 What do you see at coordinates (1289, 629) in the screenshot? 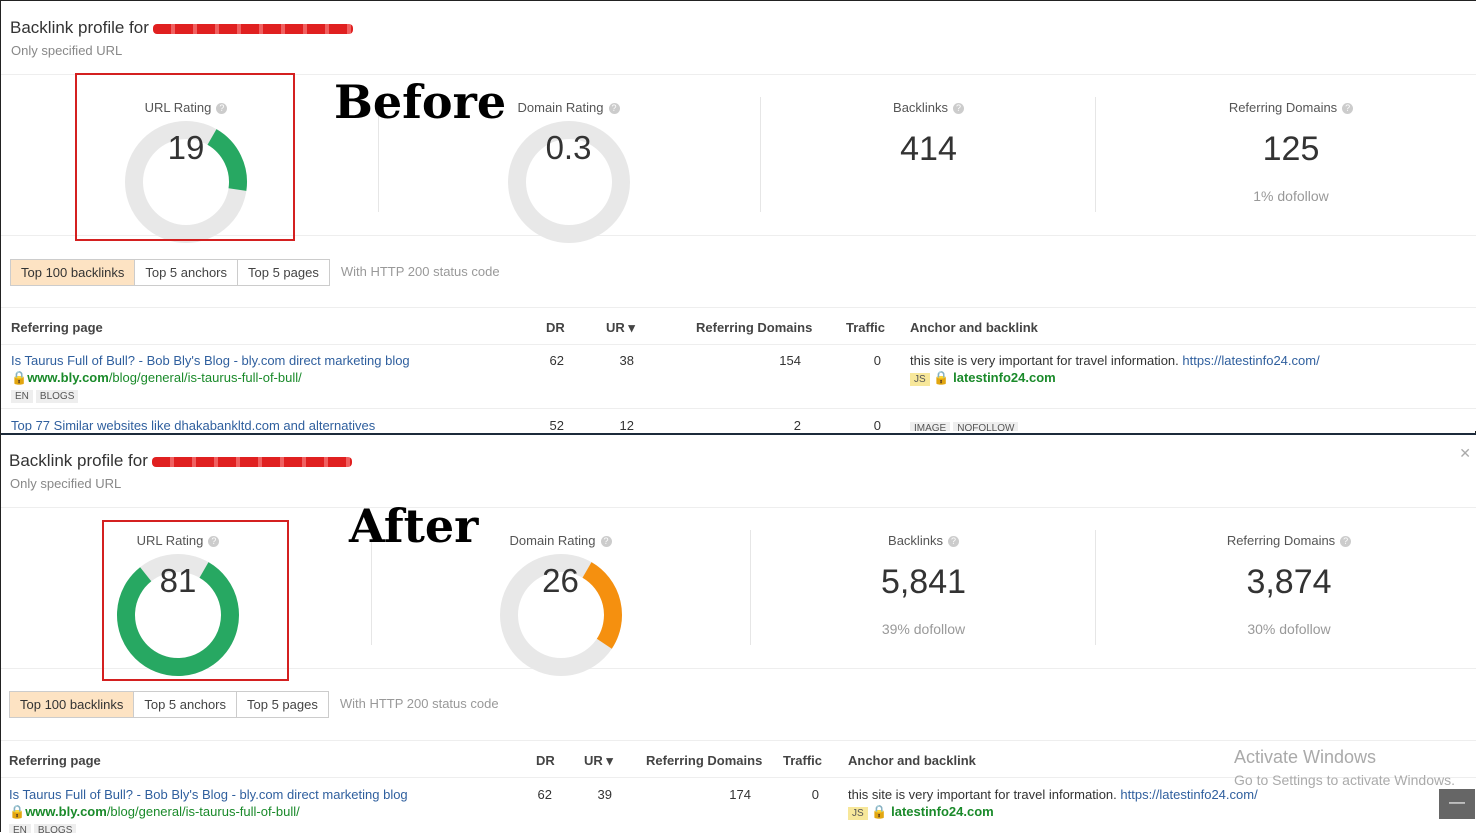
I see `dofollow-percent: 30% dofollow` at bounding box center [1289, 629].